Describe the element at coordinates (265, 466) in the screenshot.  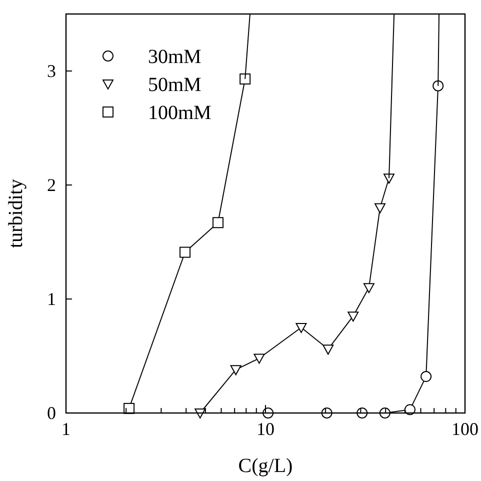
I see `x-axis-title: C(g/L)` at that location.